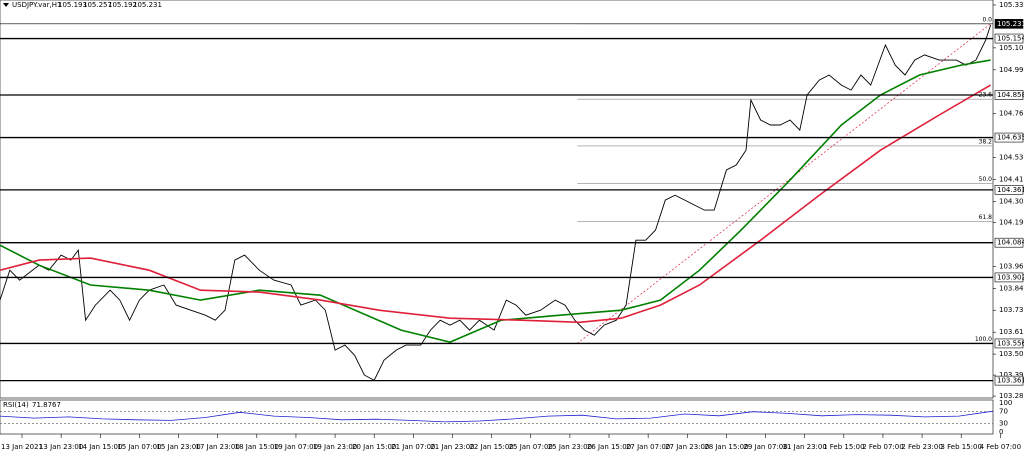 This screenshot has height=454, width=1024. I want to click on x-tick-label: 1 Feb 15:00, so click(843, 447).